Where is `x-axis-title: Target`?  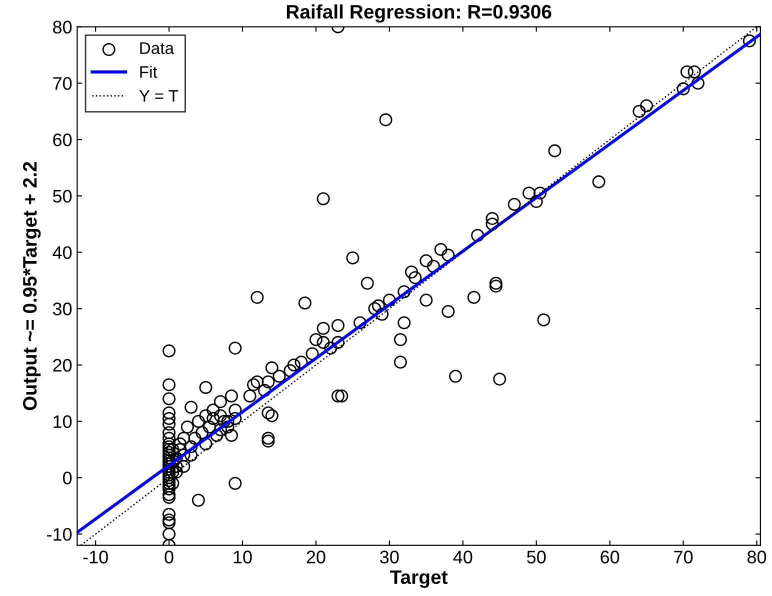
x-axis-title: Target is located at coordinates (419, 579).